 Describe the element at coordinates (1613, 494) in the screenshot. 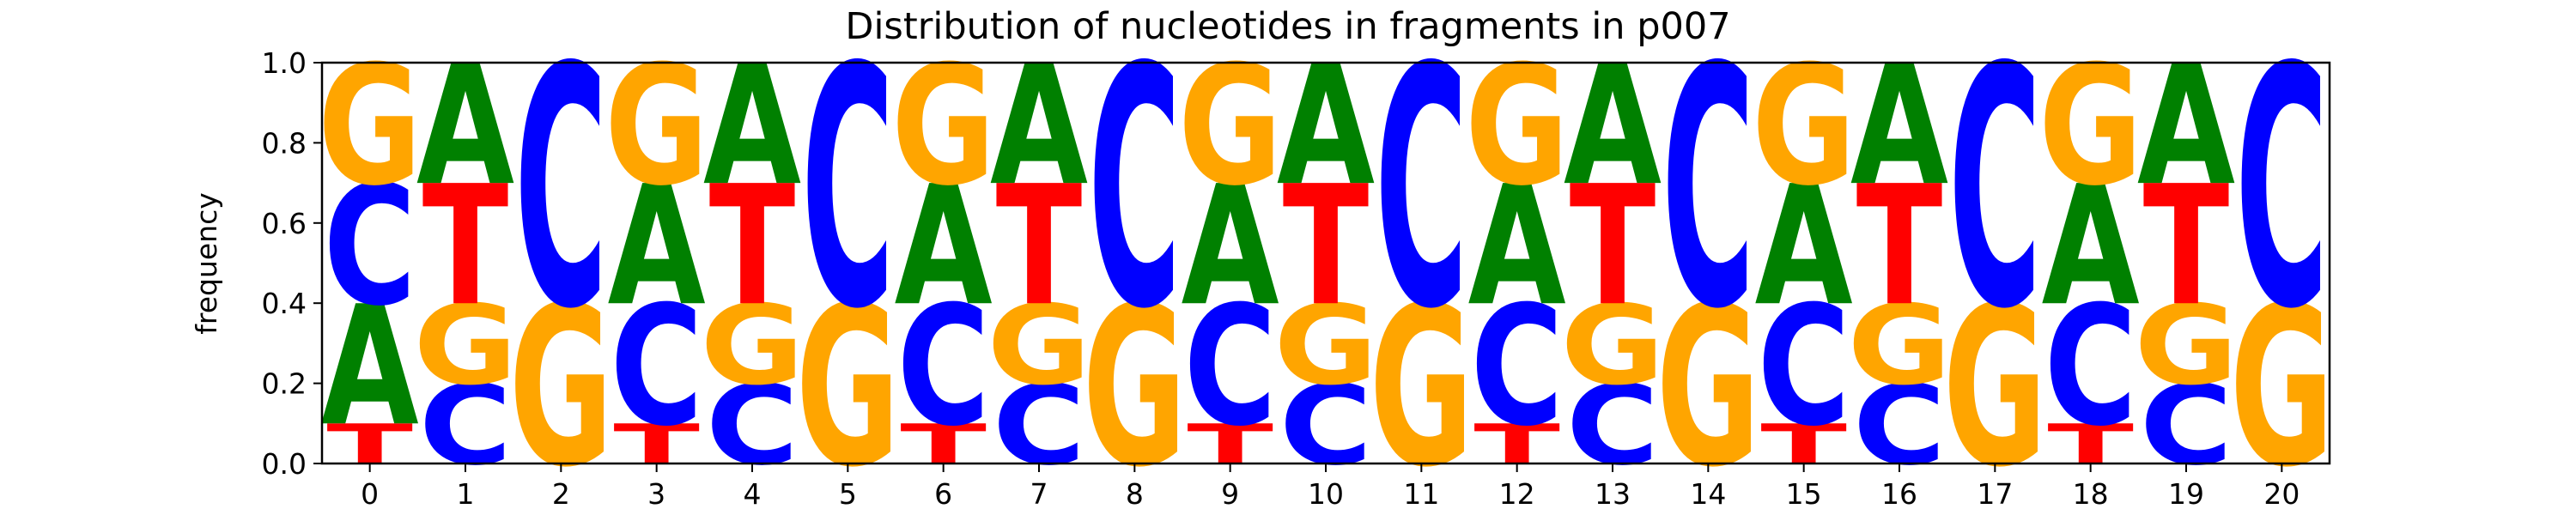

I see `x-tick-label: 13` at that location.